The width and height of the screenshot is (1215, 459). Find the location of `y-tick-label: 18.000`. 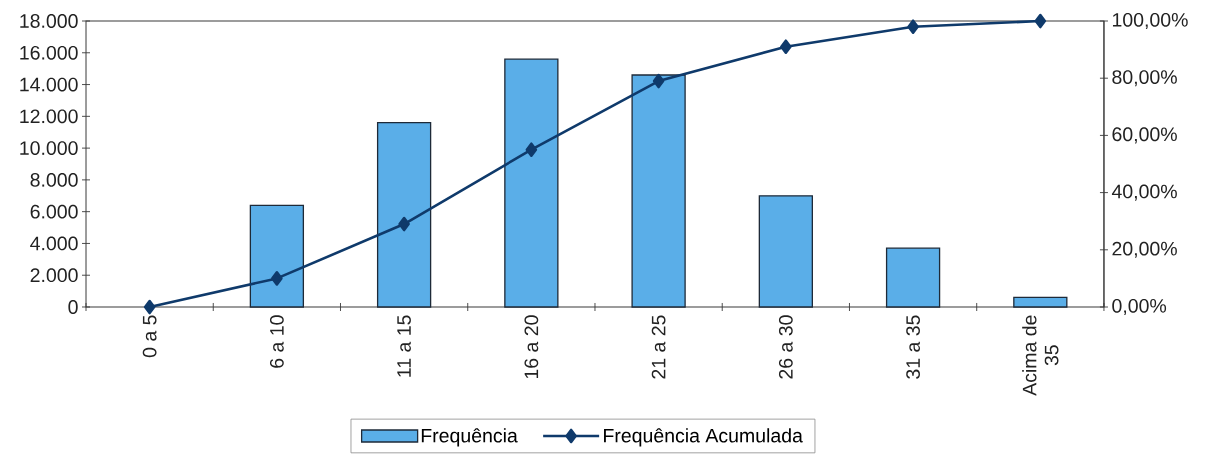

y-tick-label: 18.000 is located at coordinates (49, 21).